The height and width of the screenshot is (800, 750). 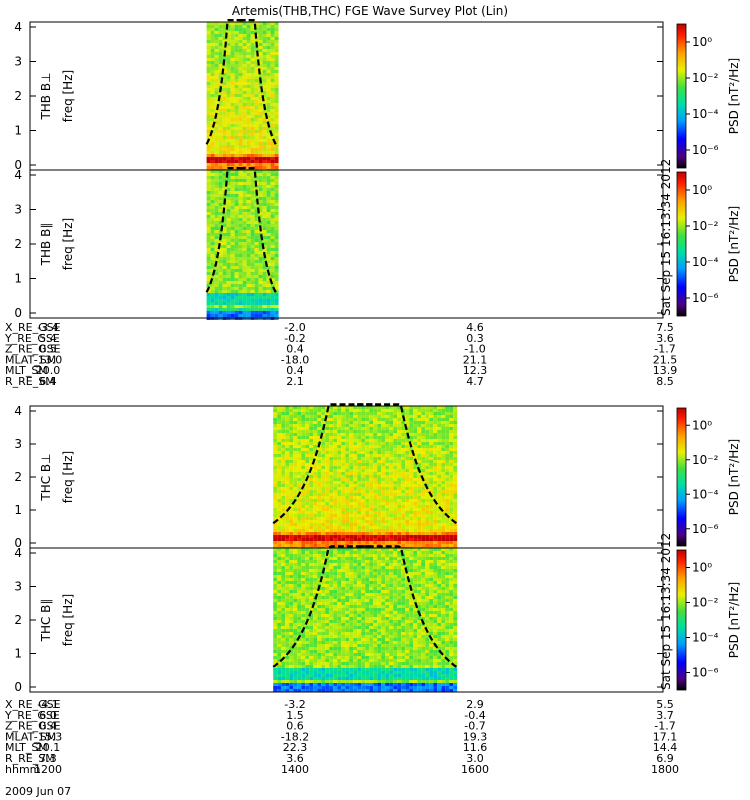 I want to click on y-tick-label: 0, so click(x=18, y=165).